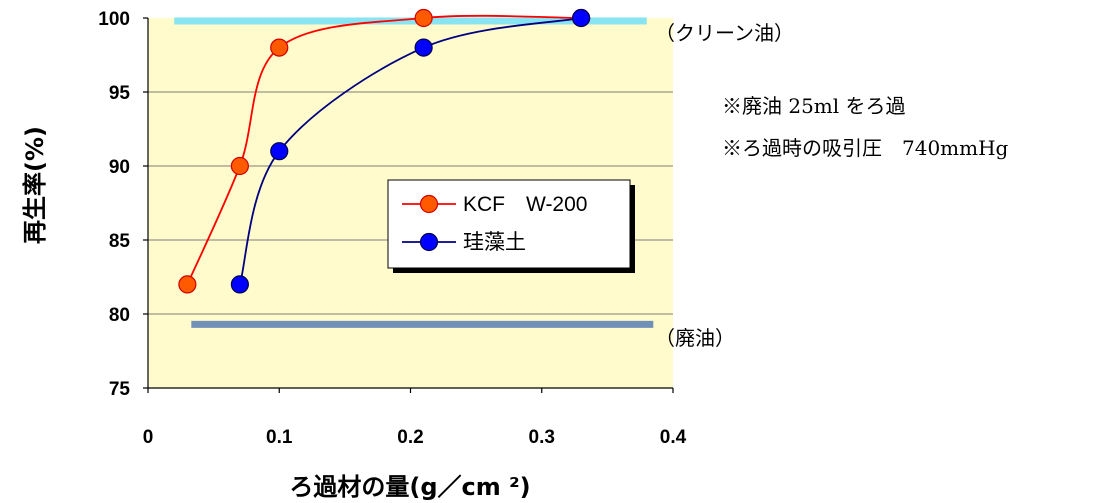 Image resolution: width=1107 pixels, height=503 pixels. What do you see at coordinates (525, 204) in the screenshot?
I see `legend-label-0: KCF W-200` at bounding box center [525, 204].